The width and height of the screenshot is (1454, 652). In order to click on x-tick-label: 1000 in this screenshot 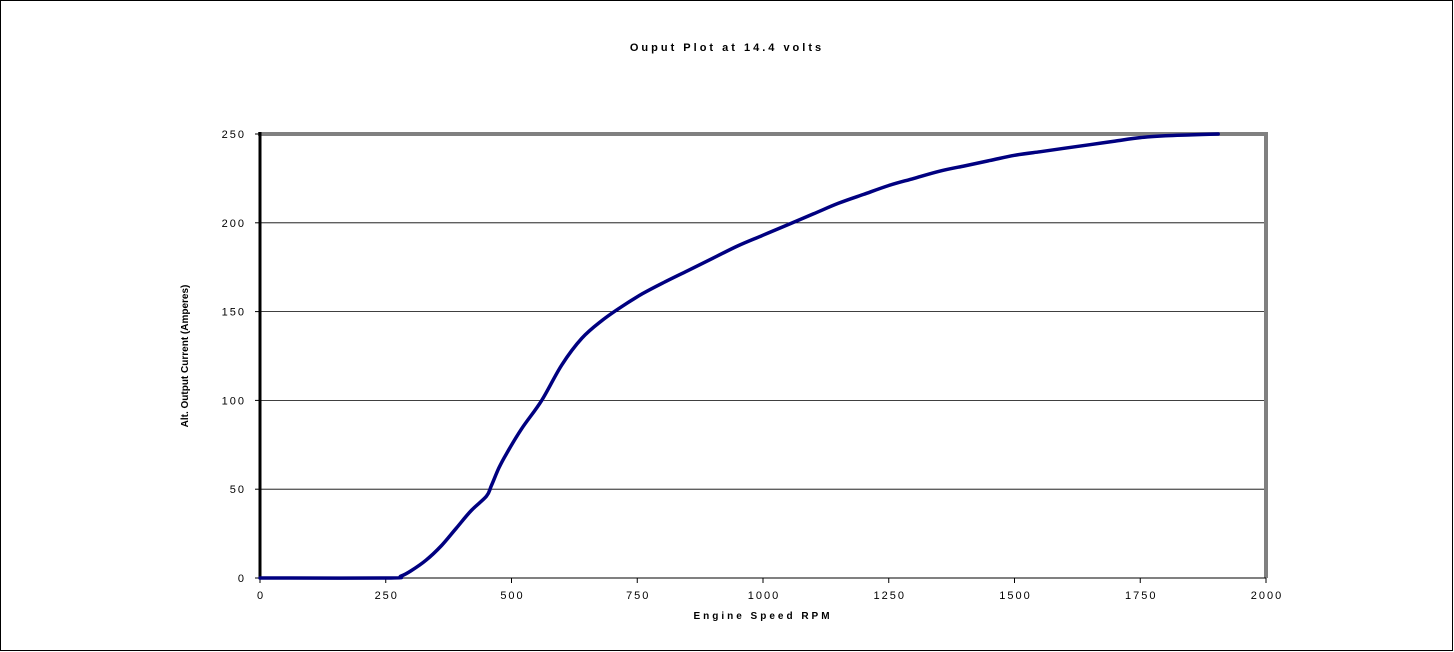, I will do `click(764, 596)`.